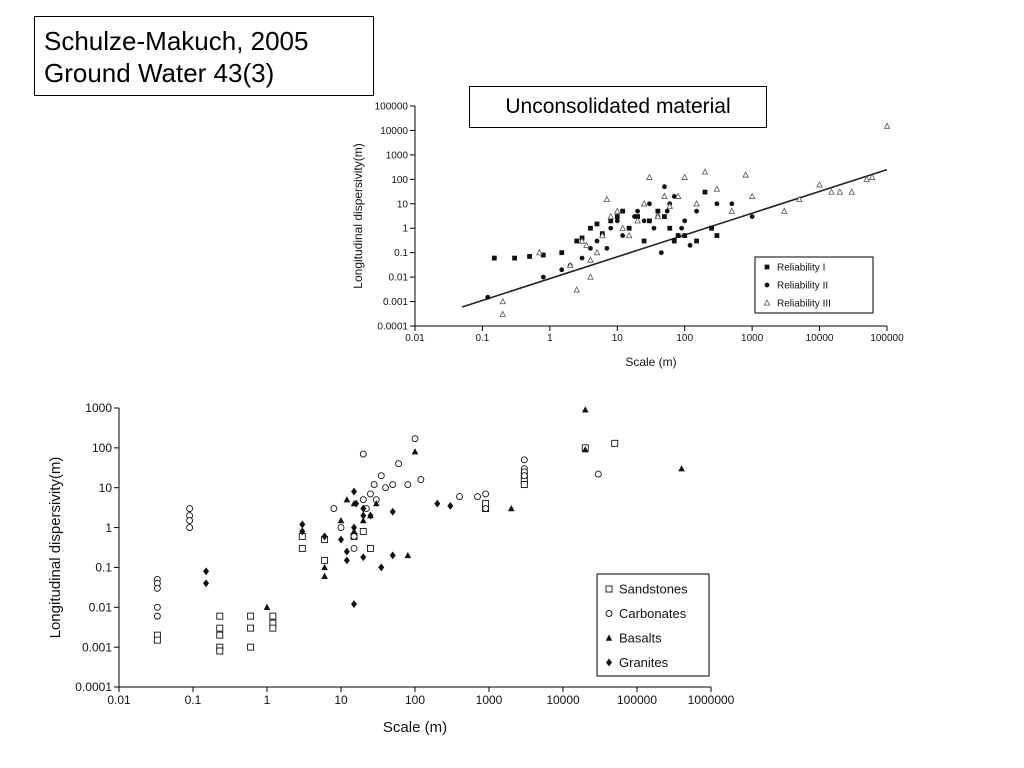 The height and width of the screenshot is (768, 1024). I want to click on legend-marker-carbonates, so click(609, 613).